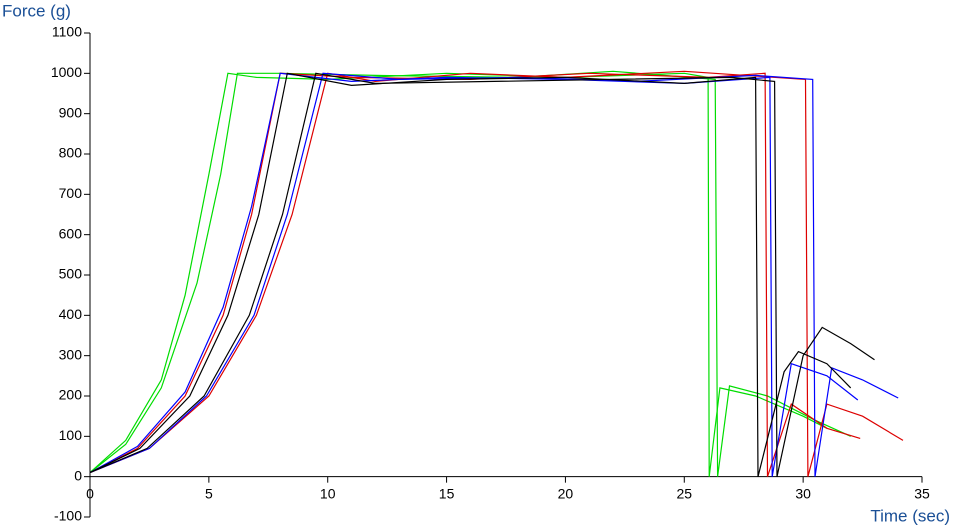 The width and height of the screenshot is (960, 526). Describe the element at coordinates (922, 493) in the screenshot. I see `x-tick-label: 35` at that location.